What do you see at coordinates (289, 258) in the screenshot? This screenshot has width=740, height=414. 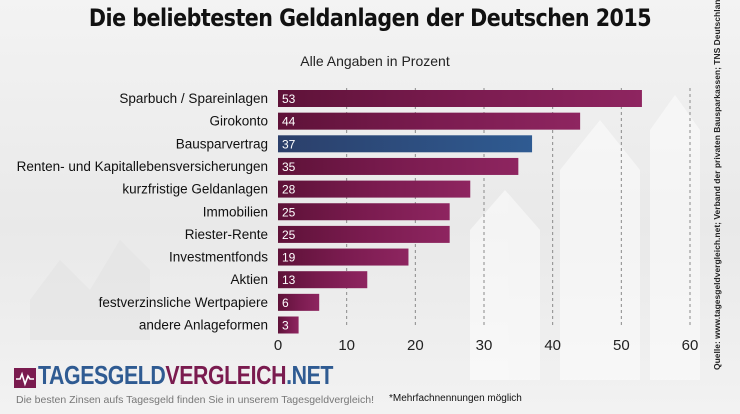 I see `value-label-8: 19` at bounding box center [289, 258].